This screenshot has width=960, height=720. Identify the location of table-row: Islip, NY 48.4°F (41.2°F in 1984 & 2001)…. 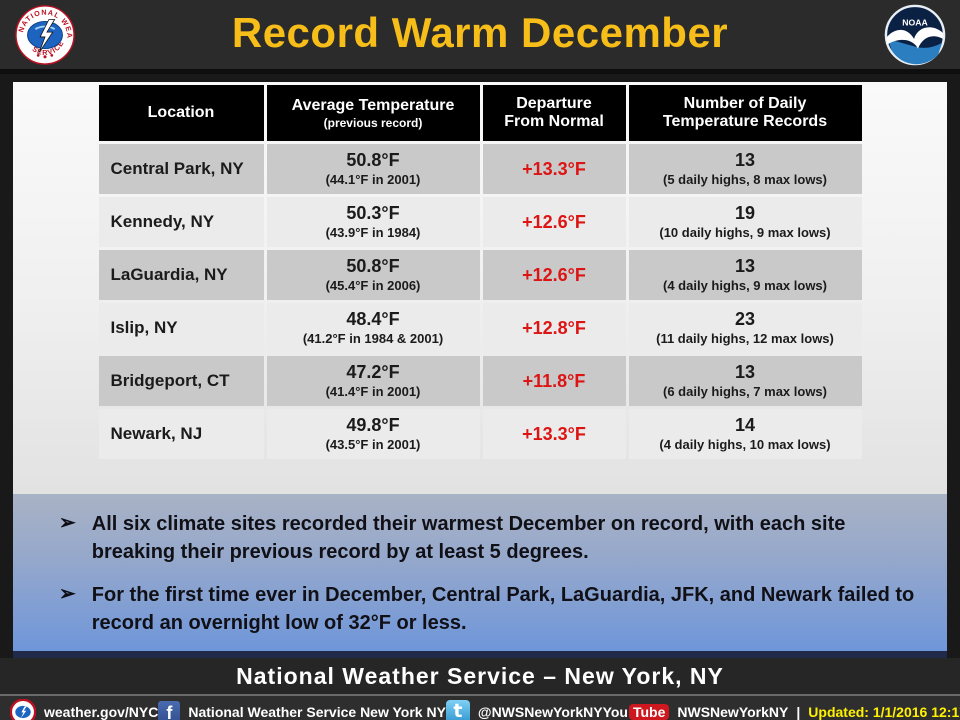
(480, 328).